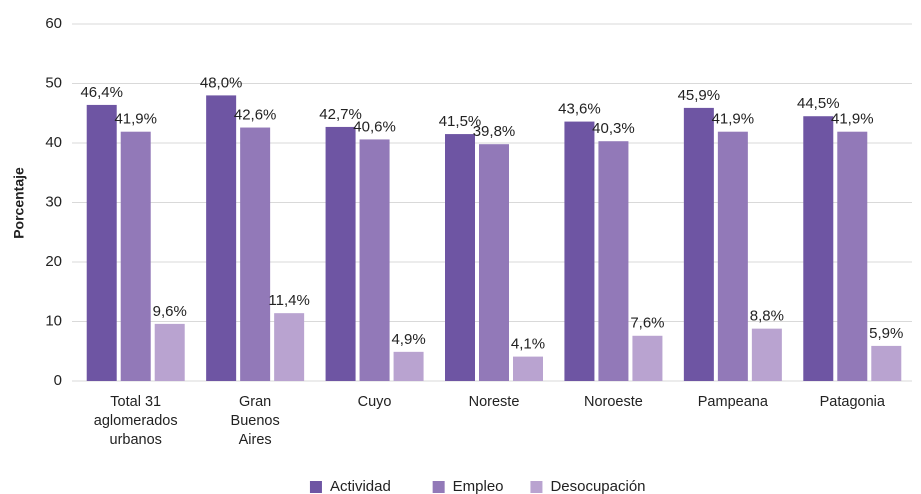 The image size is (921, 494). Describe the element at coordinates (360, 486) in the screenshot. I see `legend-label: Actividad` at that location.